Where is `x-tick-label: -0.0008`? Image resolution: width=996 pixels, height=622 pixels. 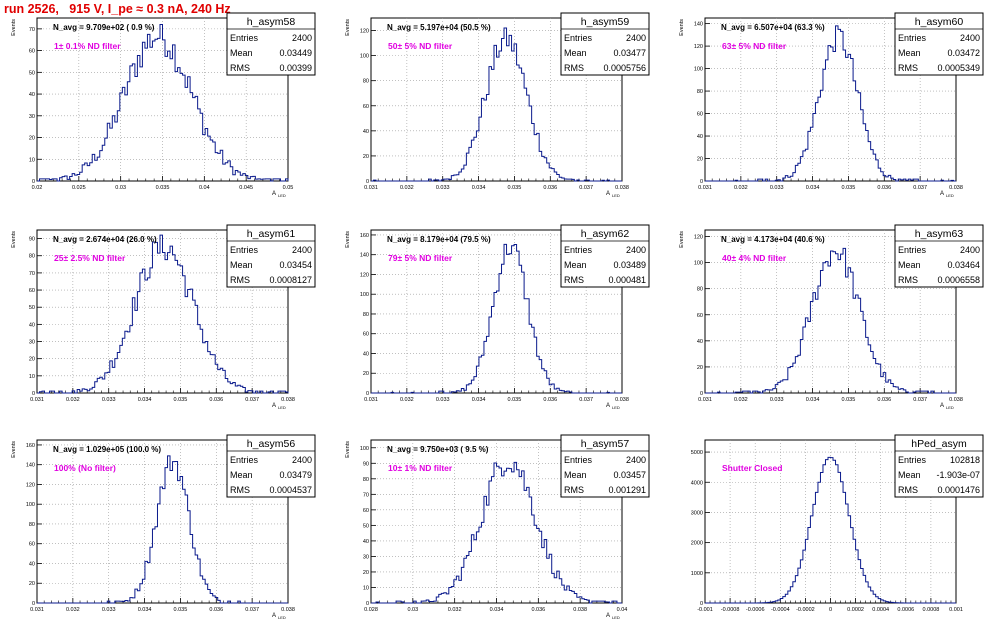
x-tick-label: -0.0008 is located at coordinates (730, 610).